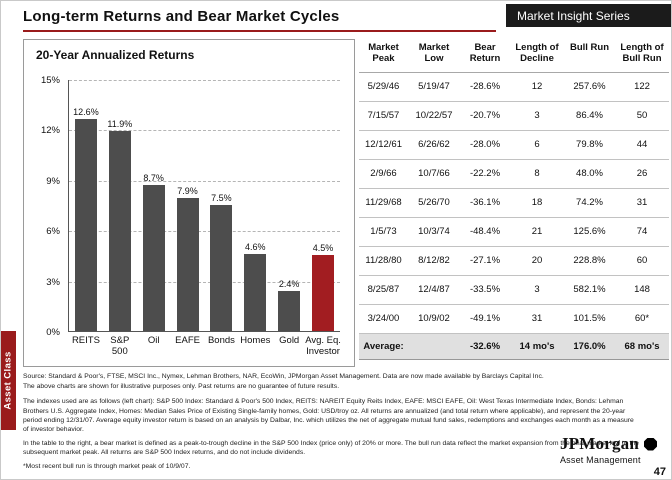 The width and height of the screenshot is (672, 480). What do you see at coordinates (434, 232) in the screenshot?
I see `table-cell: 10/3/74` at bounding box center [434, 232].